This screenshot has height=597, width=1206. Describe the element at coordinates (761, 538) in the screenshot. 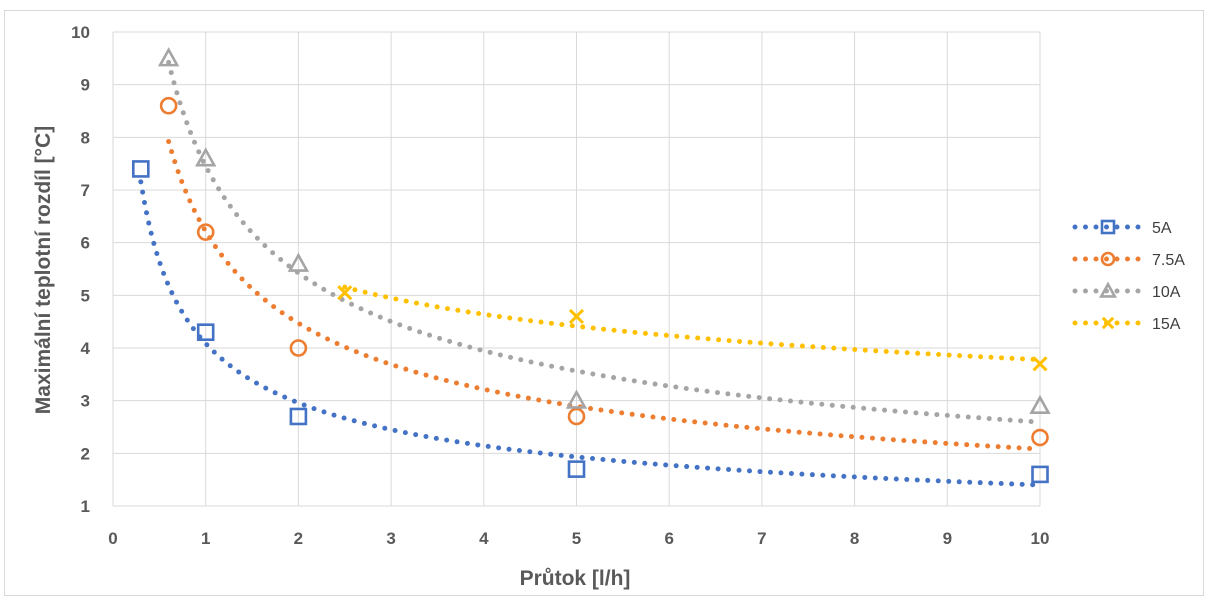

I see `x-tick-label: 7` at that location.